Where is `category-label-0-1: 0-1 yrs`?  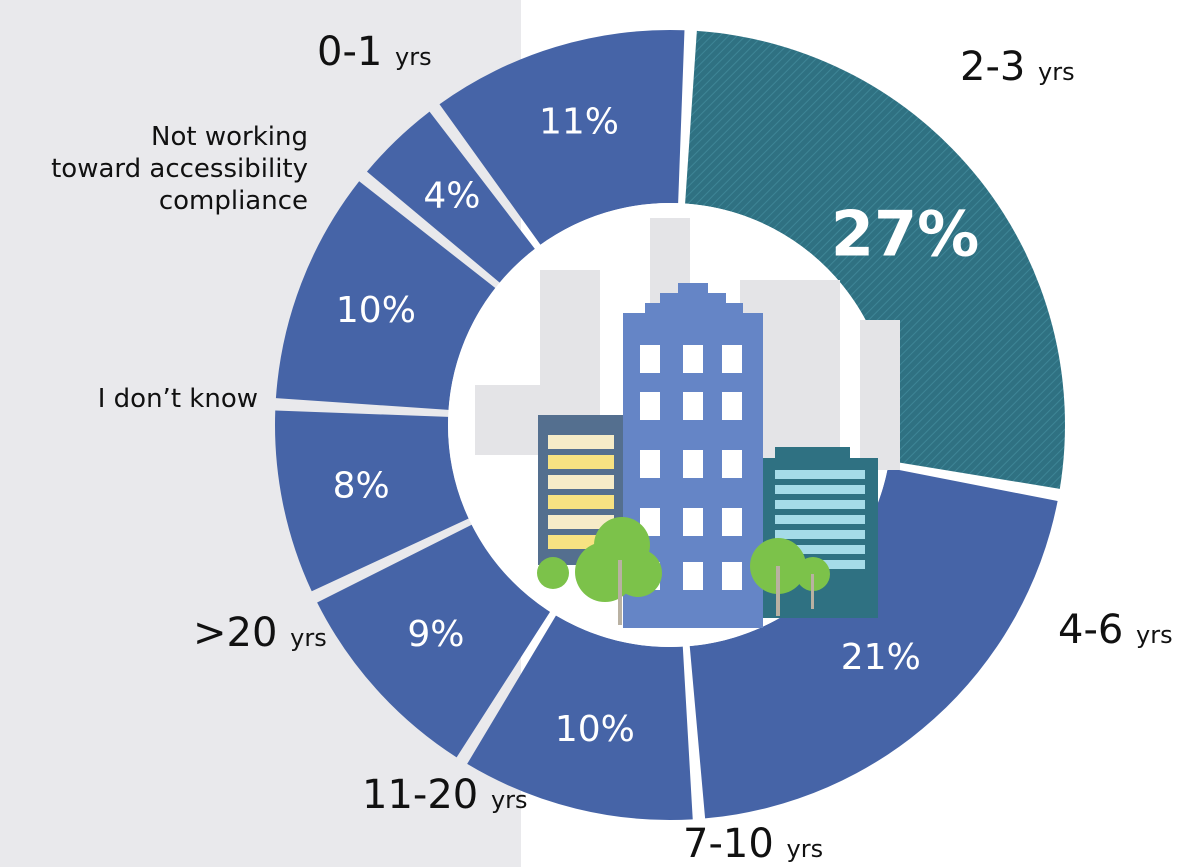 category-label-0-1: 0-1 yrs is located at coordinates (374, 52).